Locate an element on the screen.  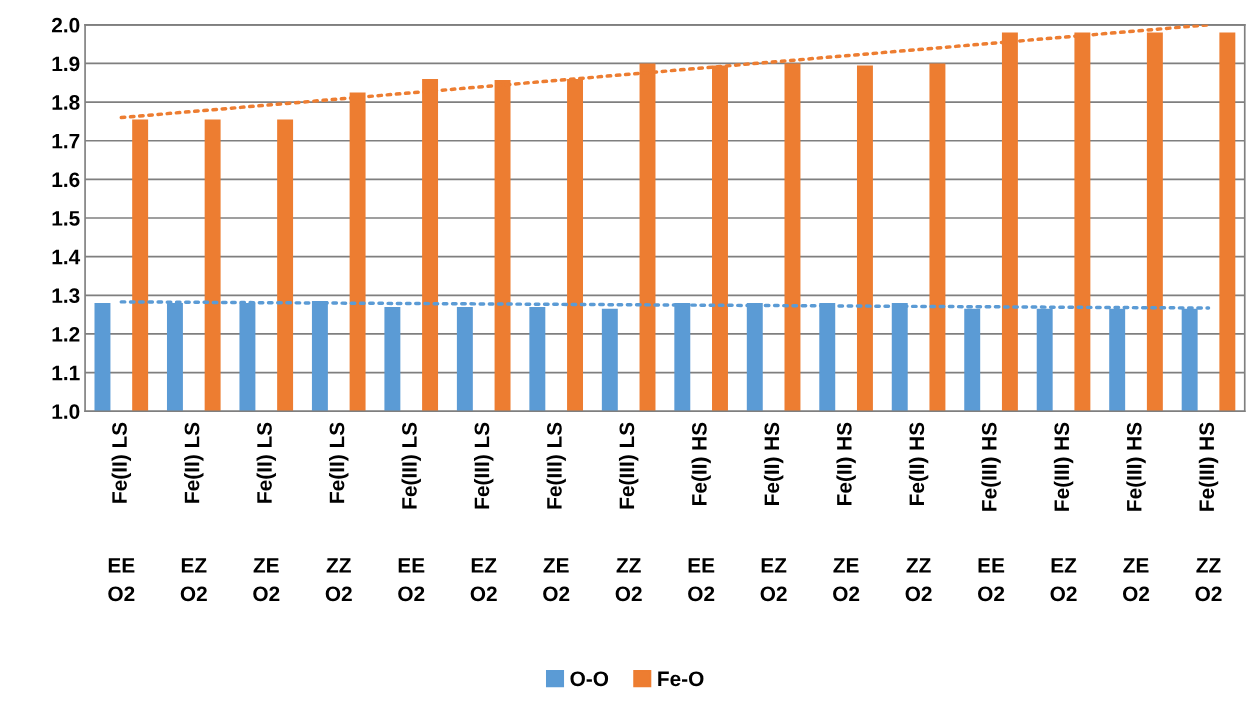
category-label: Fe(III) HS ZZ O2 is located at coordinates (1208, 512).